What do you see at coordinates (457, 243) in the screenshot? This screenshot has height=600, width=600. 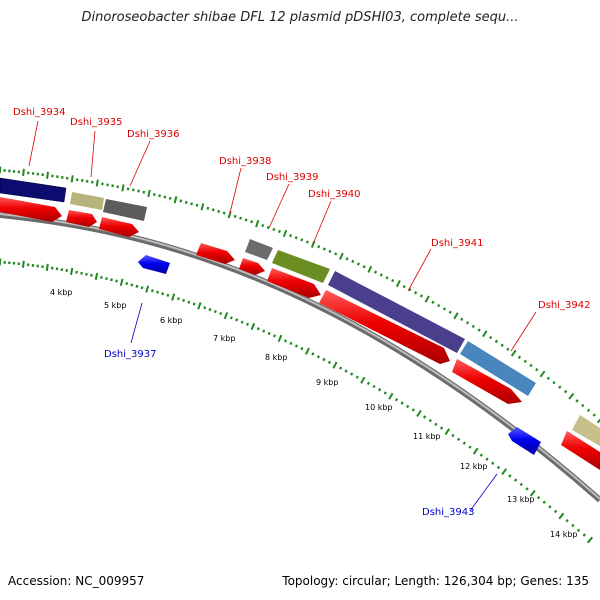 I see `gene-label: Dshi_3941` at bounding box center [457, 243].